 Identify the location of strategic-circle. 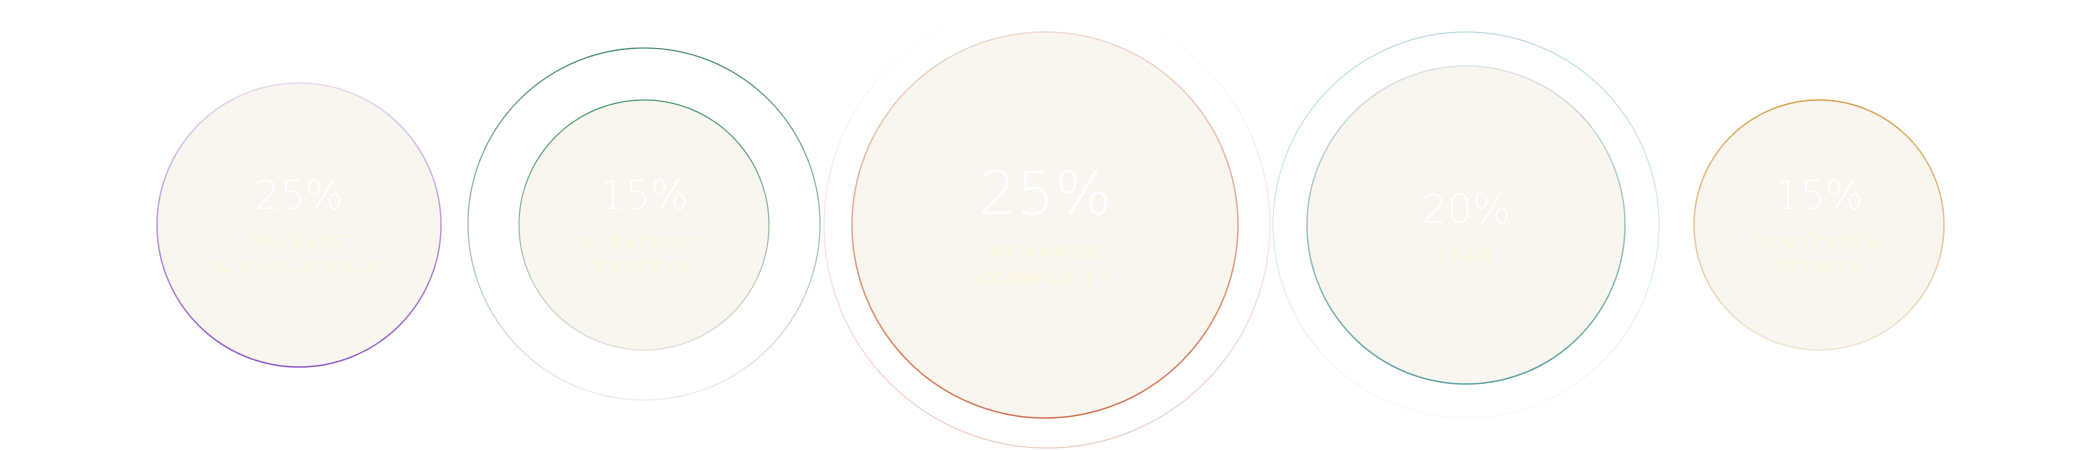
(644, 225).